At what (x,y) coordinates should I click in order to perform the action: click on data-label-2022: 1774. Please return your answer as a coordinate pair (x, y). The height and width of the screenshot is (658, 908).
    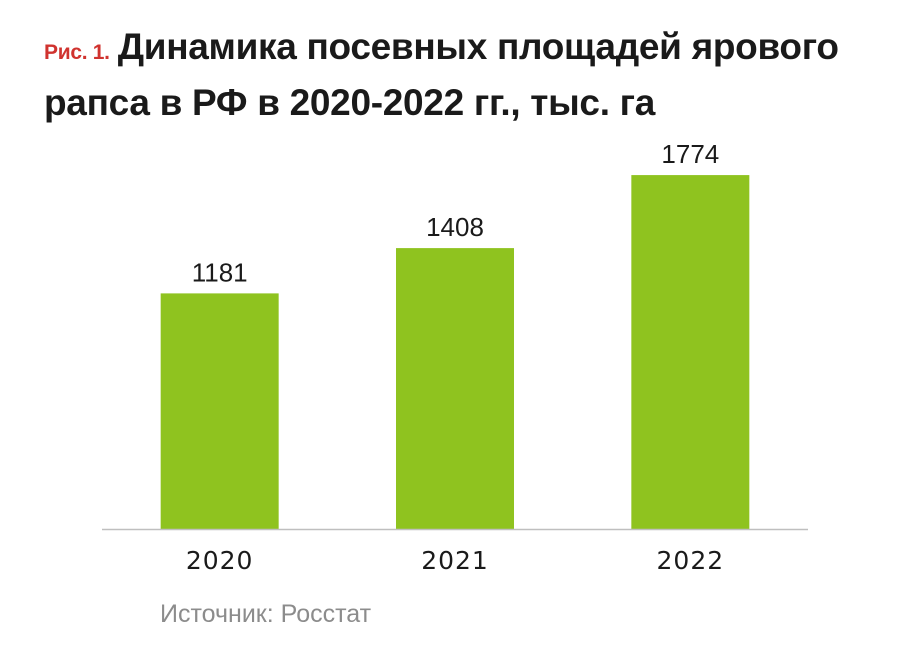
    Looking at the image, I should click on (690, 154).